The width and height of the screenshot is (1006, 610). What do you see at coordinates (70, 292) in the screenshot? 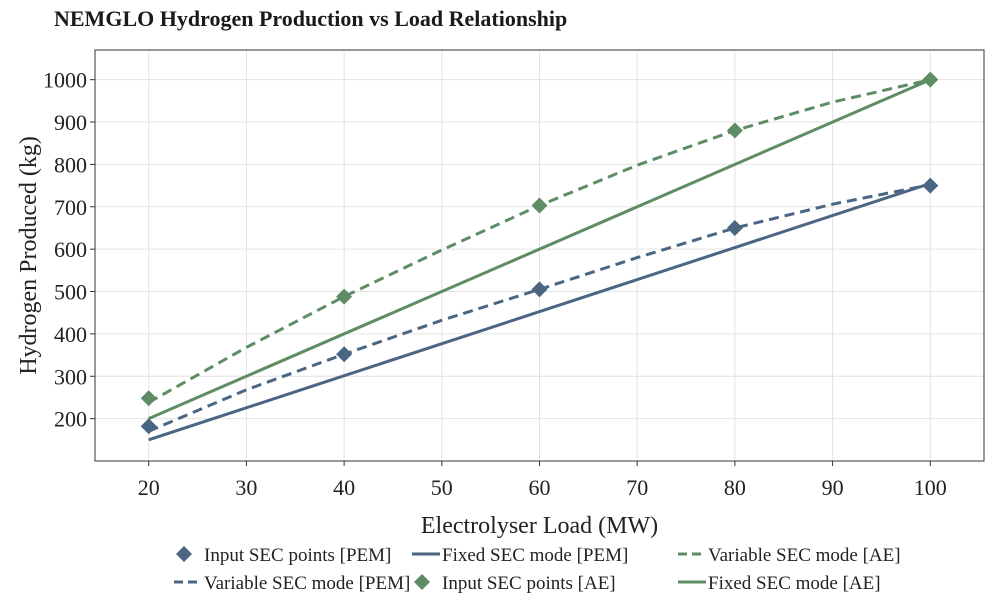
I see `y-tick-label: 500` at bounding box center [70, 292].